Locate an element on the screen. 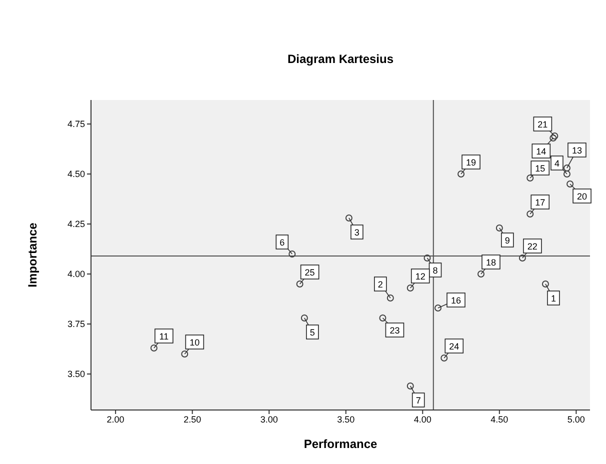 This screenshot has height=464, width=606. annotation: 22 is located at coordinates (532, 247).